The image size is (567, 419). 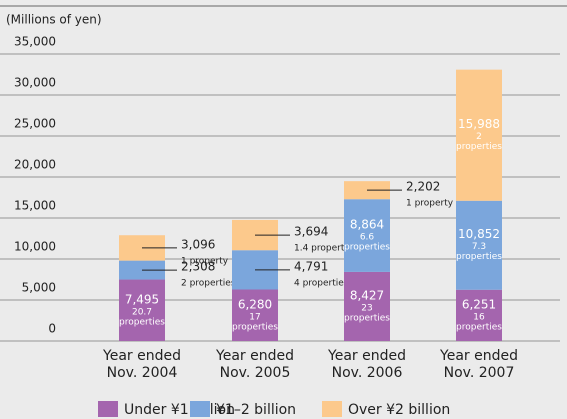 I want to click on y-tick-label: 5,000, so click(x=39, y=288).